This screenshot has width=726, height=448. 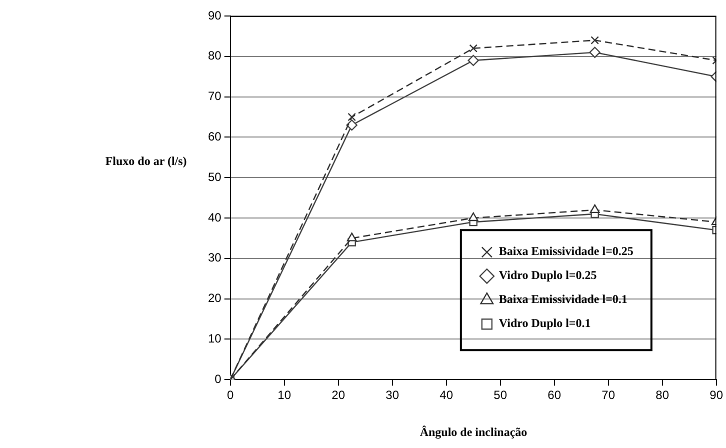 I want to click on legend-label: Baixa Emissividade l=0.1, so click(x=563, y=299).